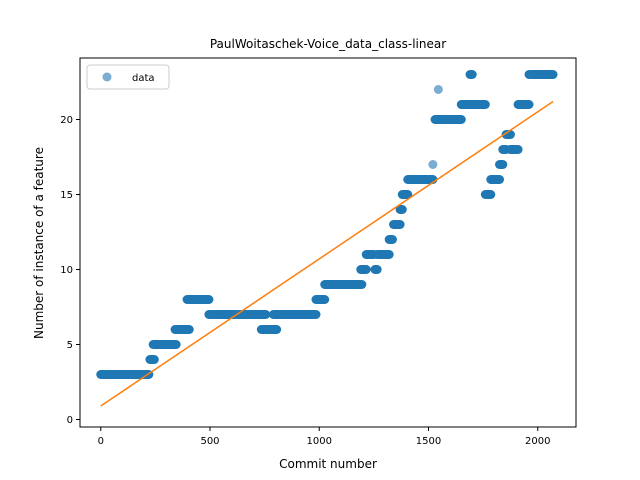 The width and height of the screenshot is (640, 480). I want to click on y-tick-label: 0, so click(70, 420).